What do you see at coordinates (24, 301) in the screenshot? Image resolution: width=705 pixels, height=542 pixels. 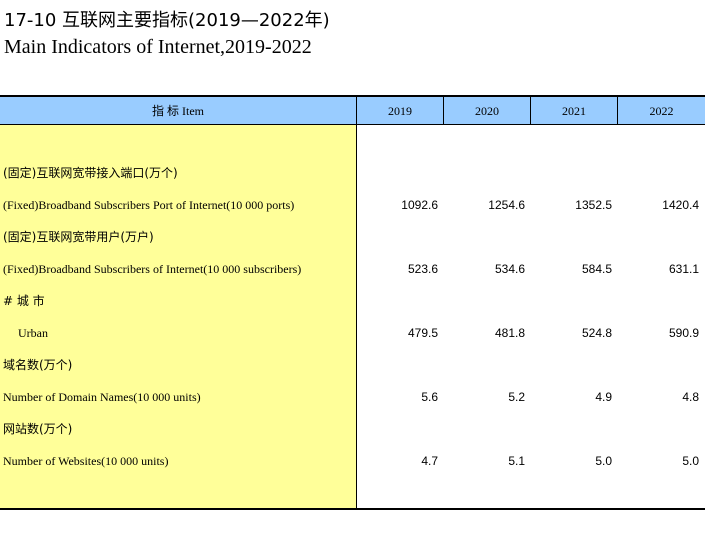 I see `row-label: # 城 市` at bounding box center [24, 301].